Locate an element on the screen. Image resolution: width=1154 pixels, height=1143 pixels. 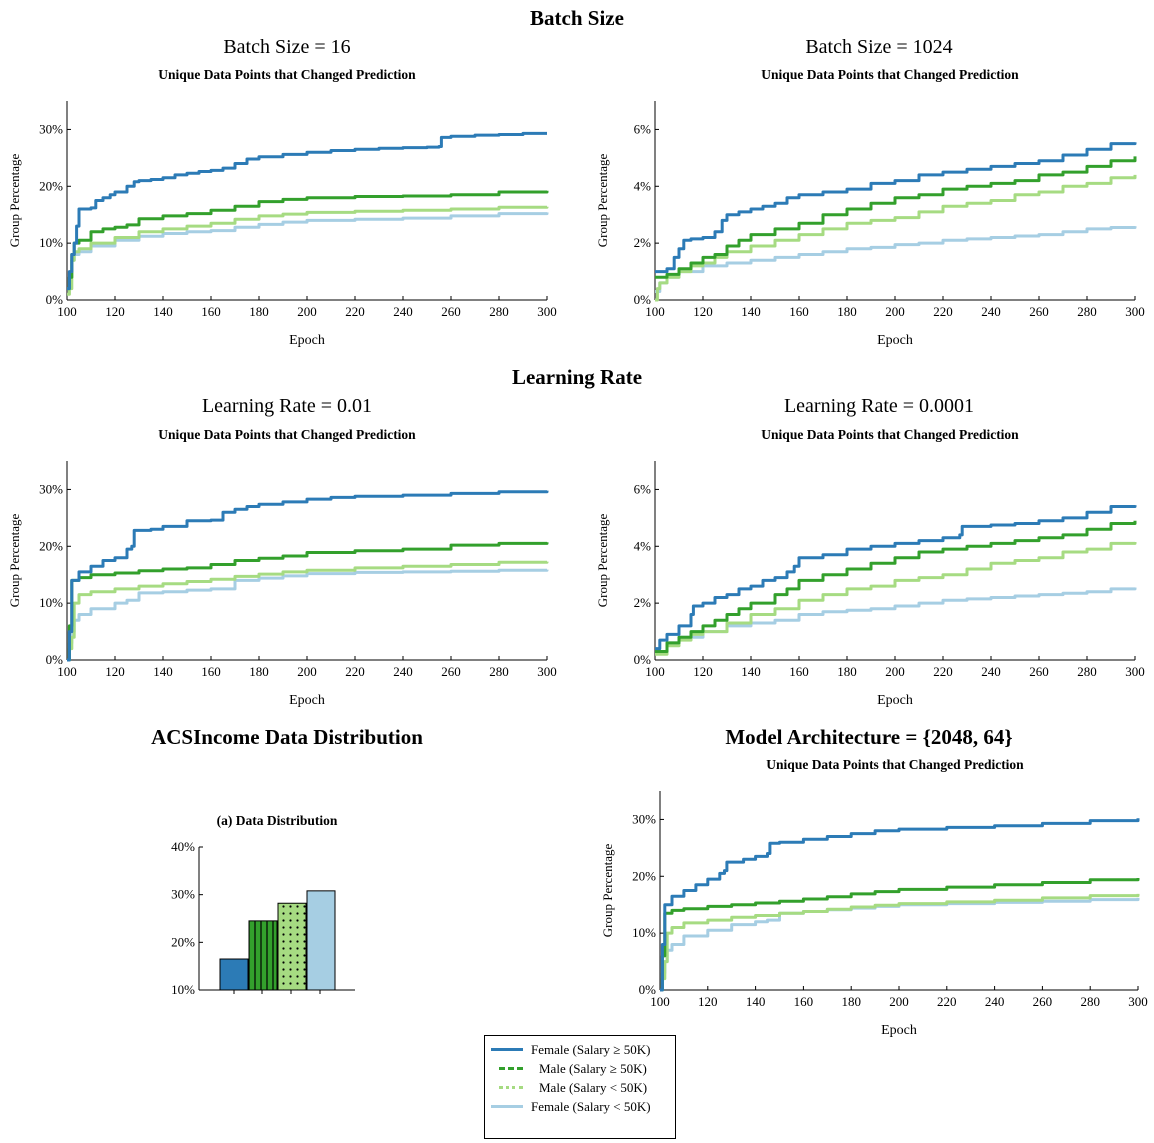
y-tick-label: 0% is located at coordinates (55, 659).